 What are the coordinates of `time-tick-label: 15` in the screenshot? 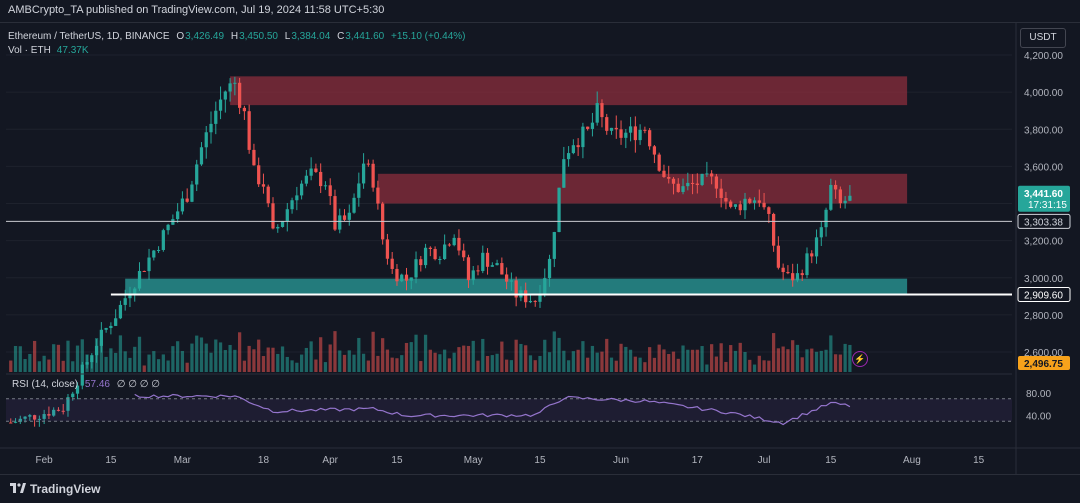 It's located at (540, 460).